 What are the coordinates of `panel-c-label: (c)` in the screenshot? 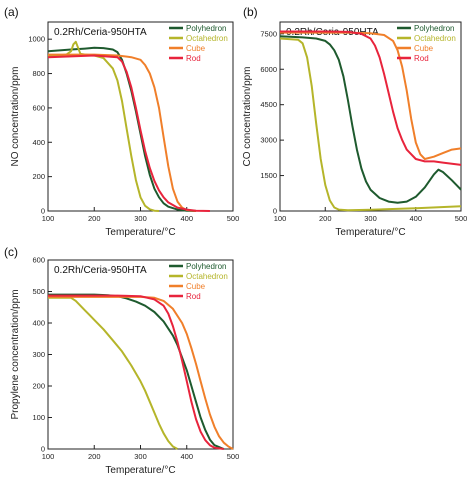 It's located at (11, 252).